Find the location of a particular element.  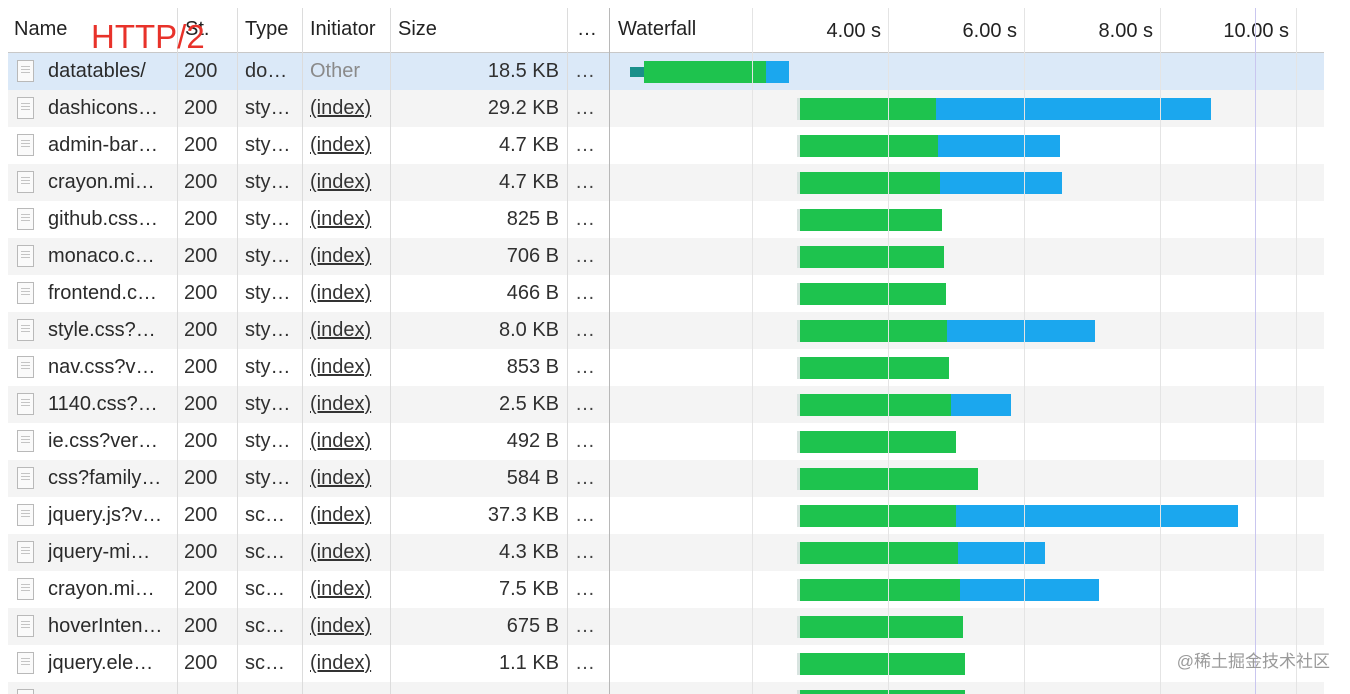

column-header-size: Size is located at coordinates (417, 29).